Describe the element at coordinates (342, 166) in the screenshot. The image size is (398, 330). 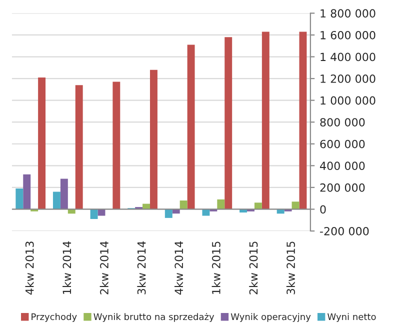
I see `y-tick-label: 400 000` at that location.